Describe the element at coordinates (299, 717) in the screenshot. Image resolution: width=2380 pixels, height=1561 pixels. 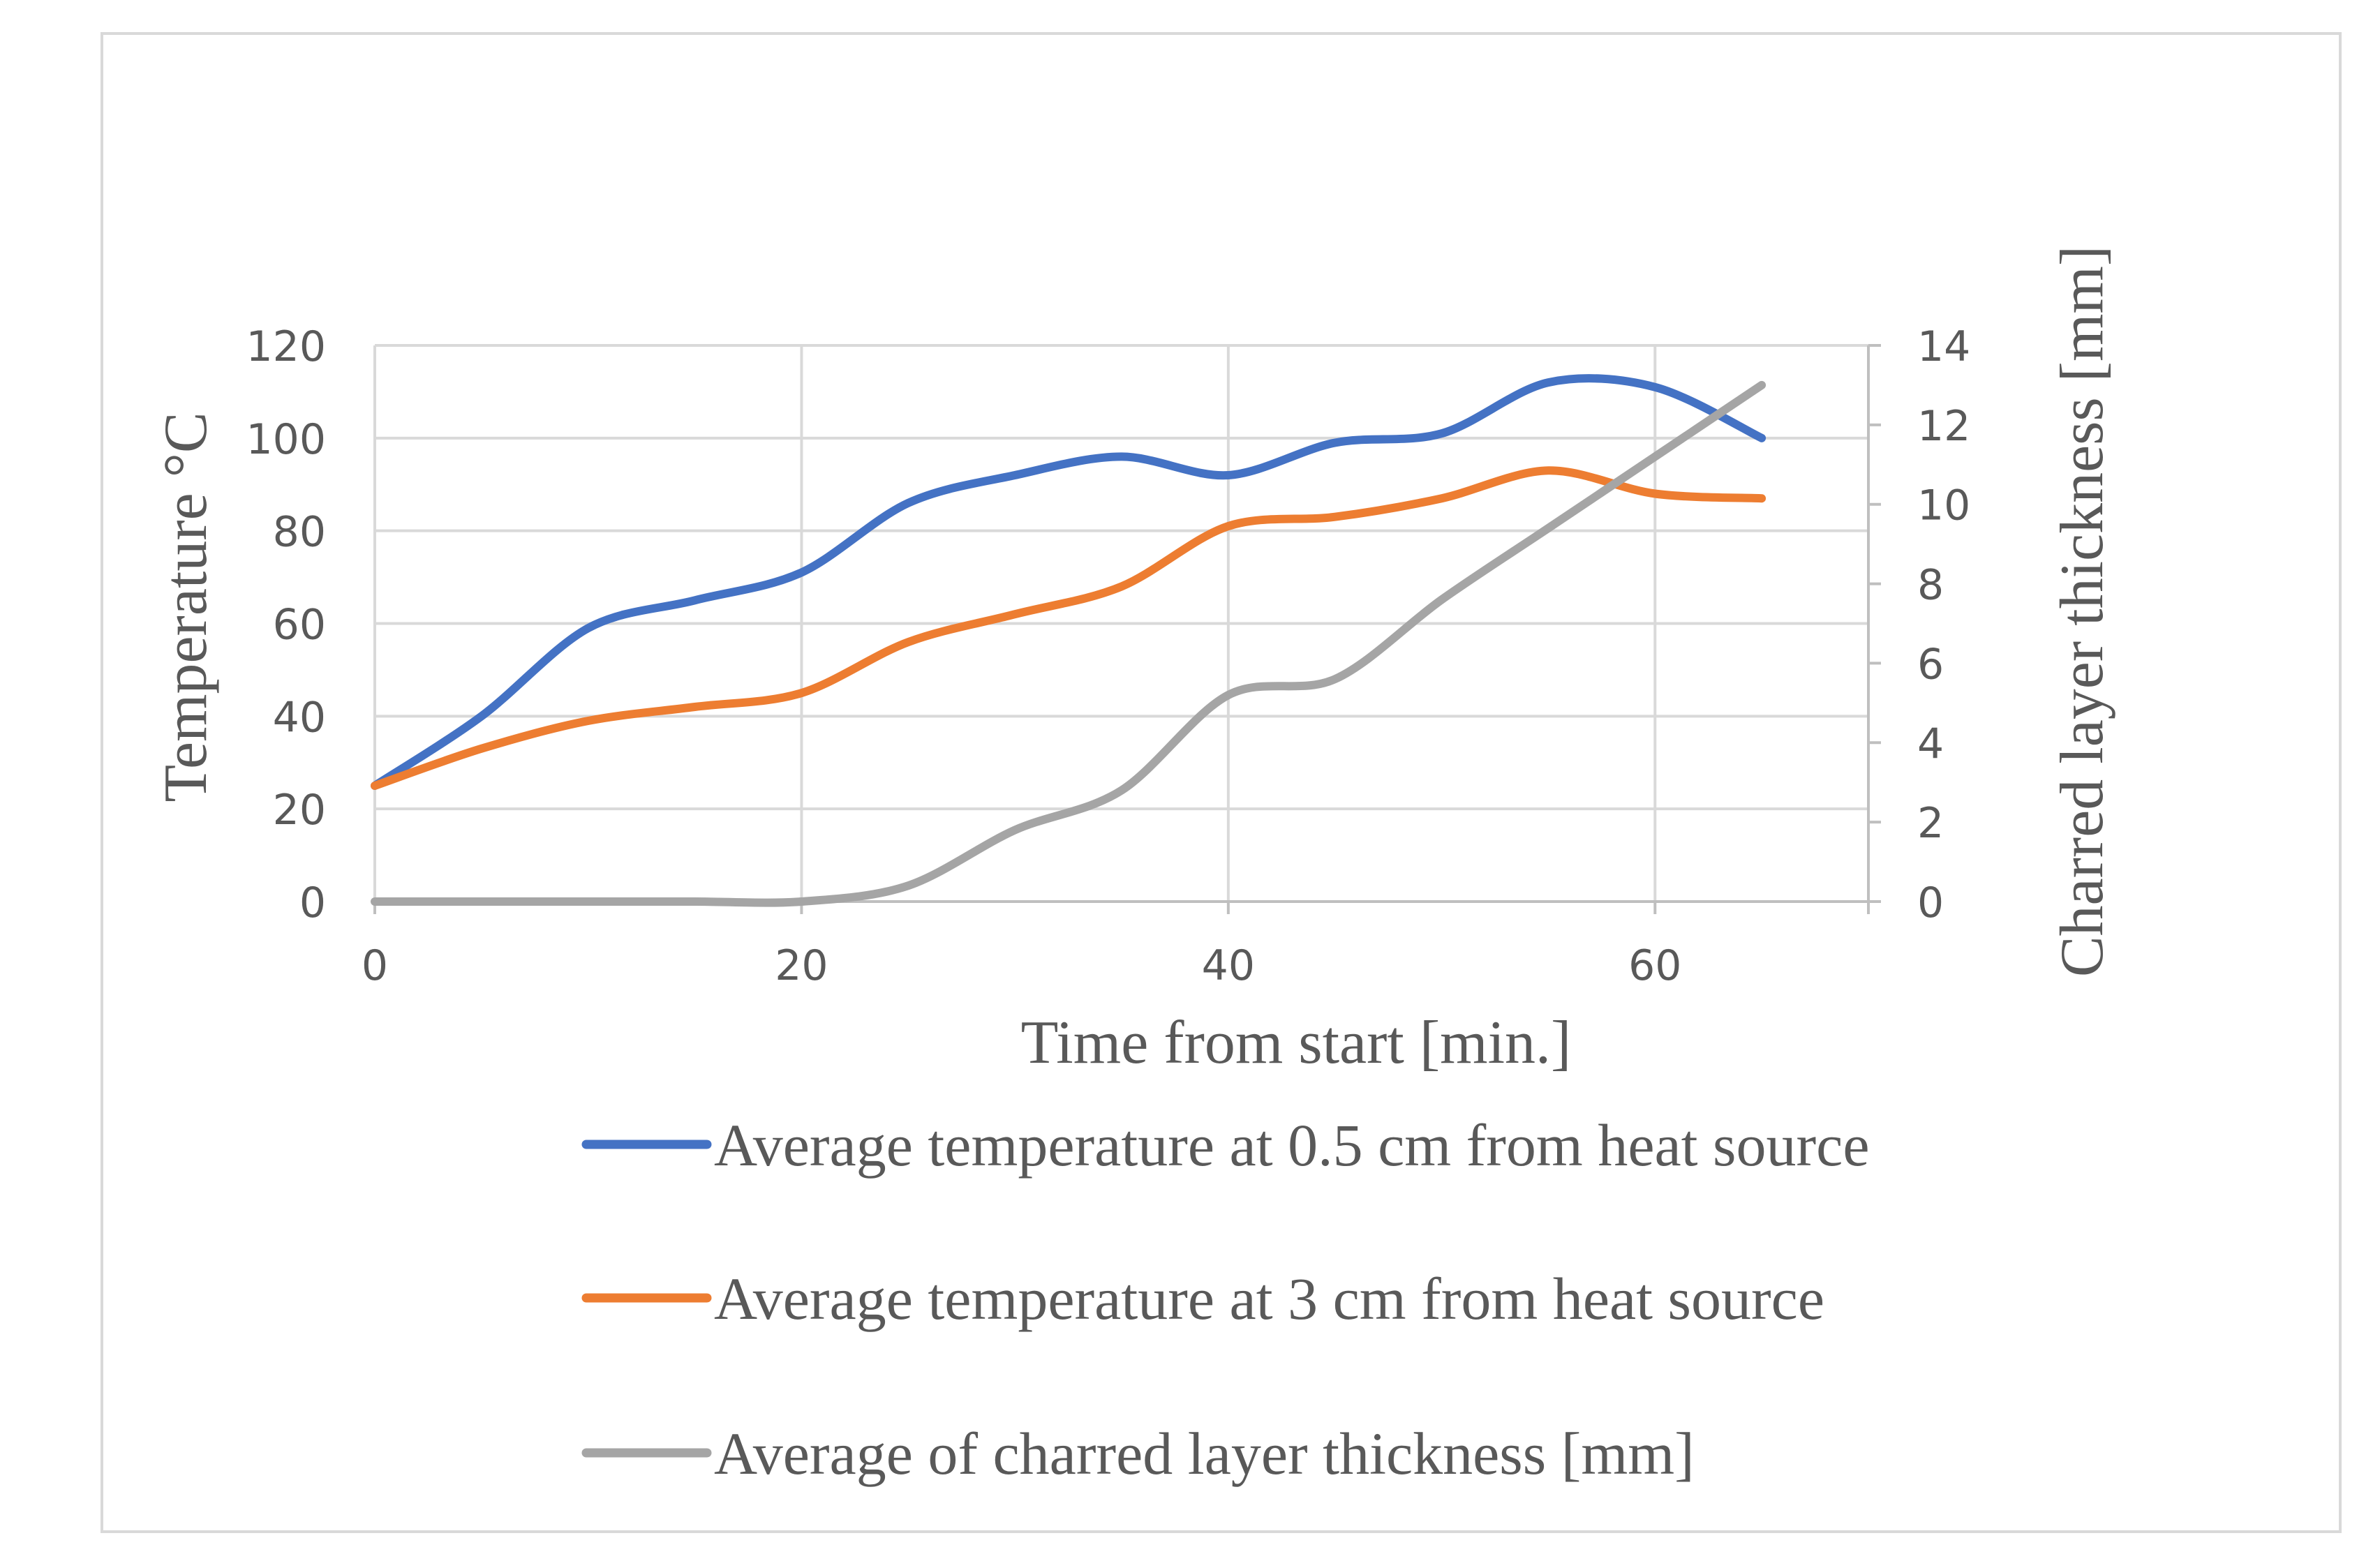
I see `y-tick-label: 40` at that location.